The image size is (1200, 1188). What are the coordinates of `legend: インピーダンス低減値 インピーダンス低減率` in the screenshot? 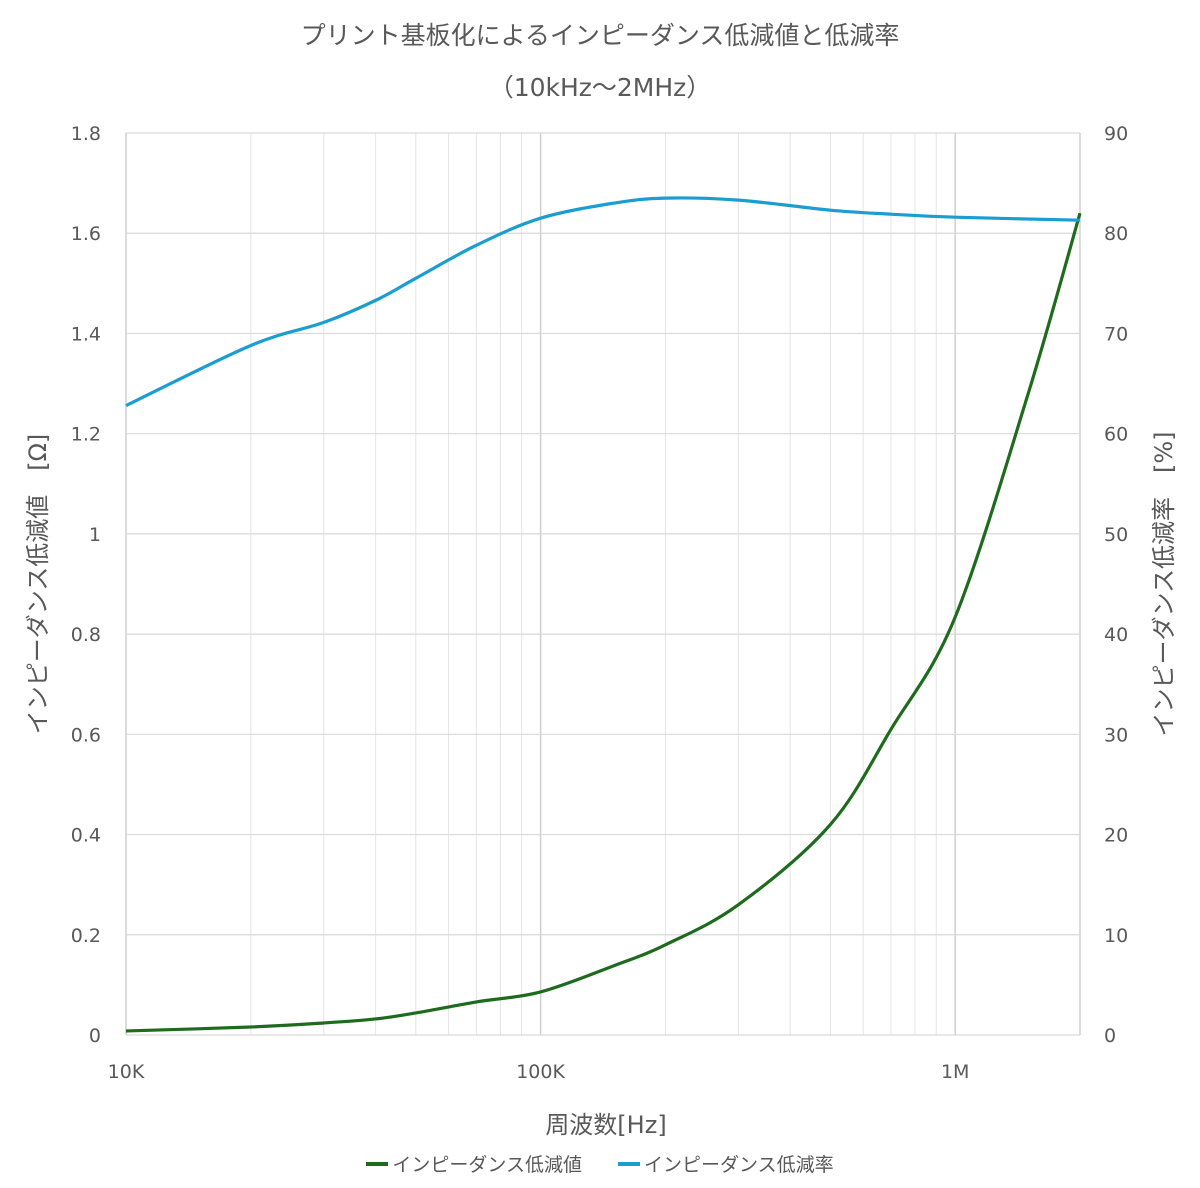 It's located at (600, 1163).